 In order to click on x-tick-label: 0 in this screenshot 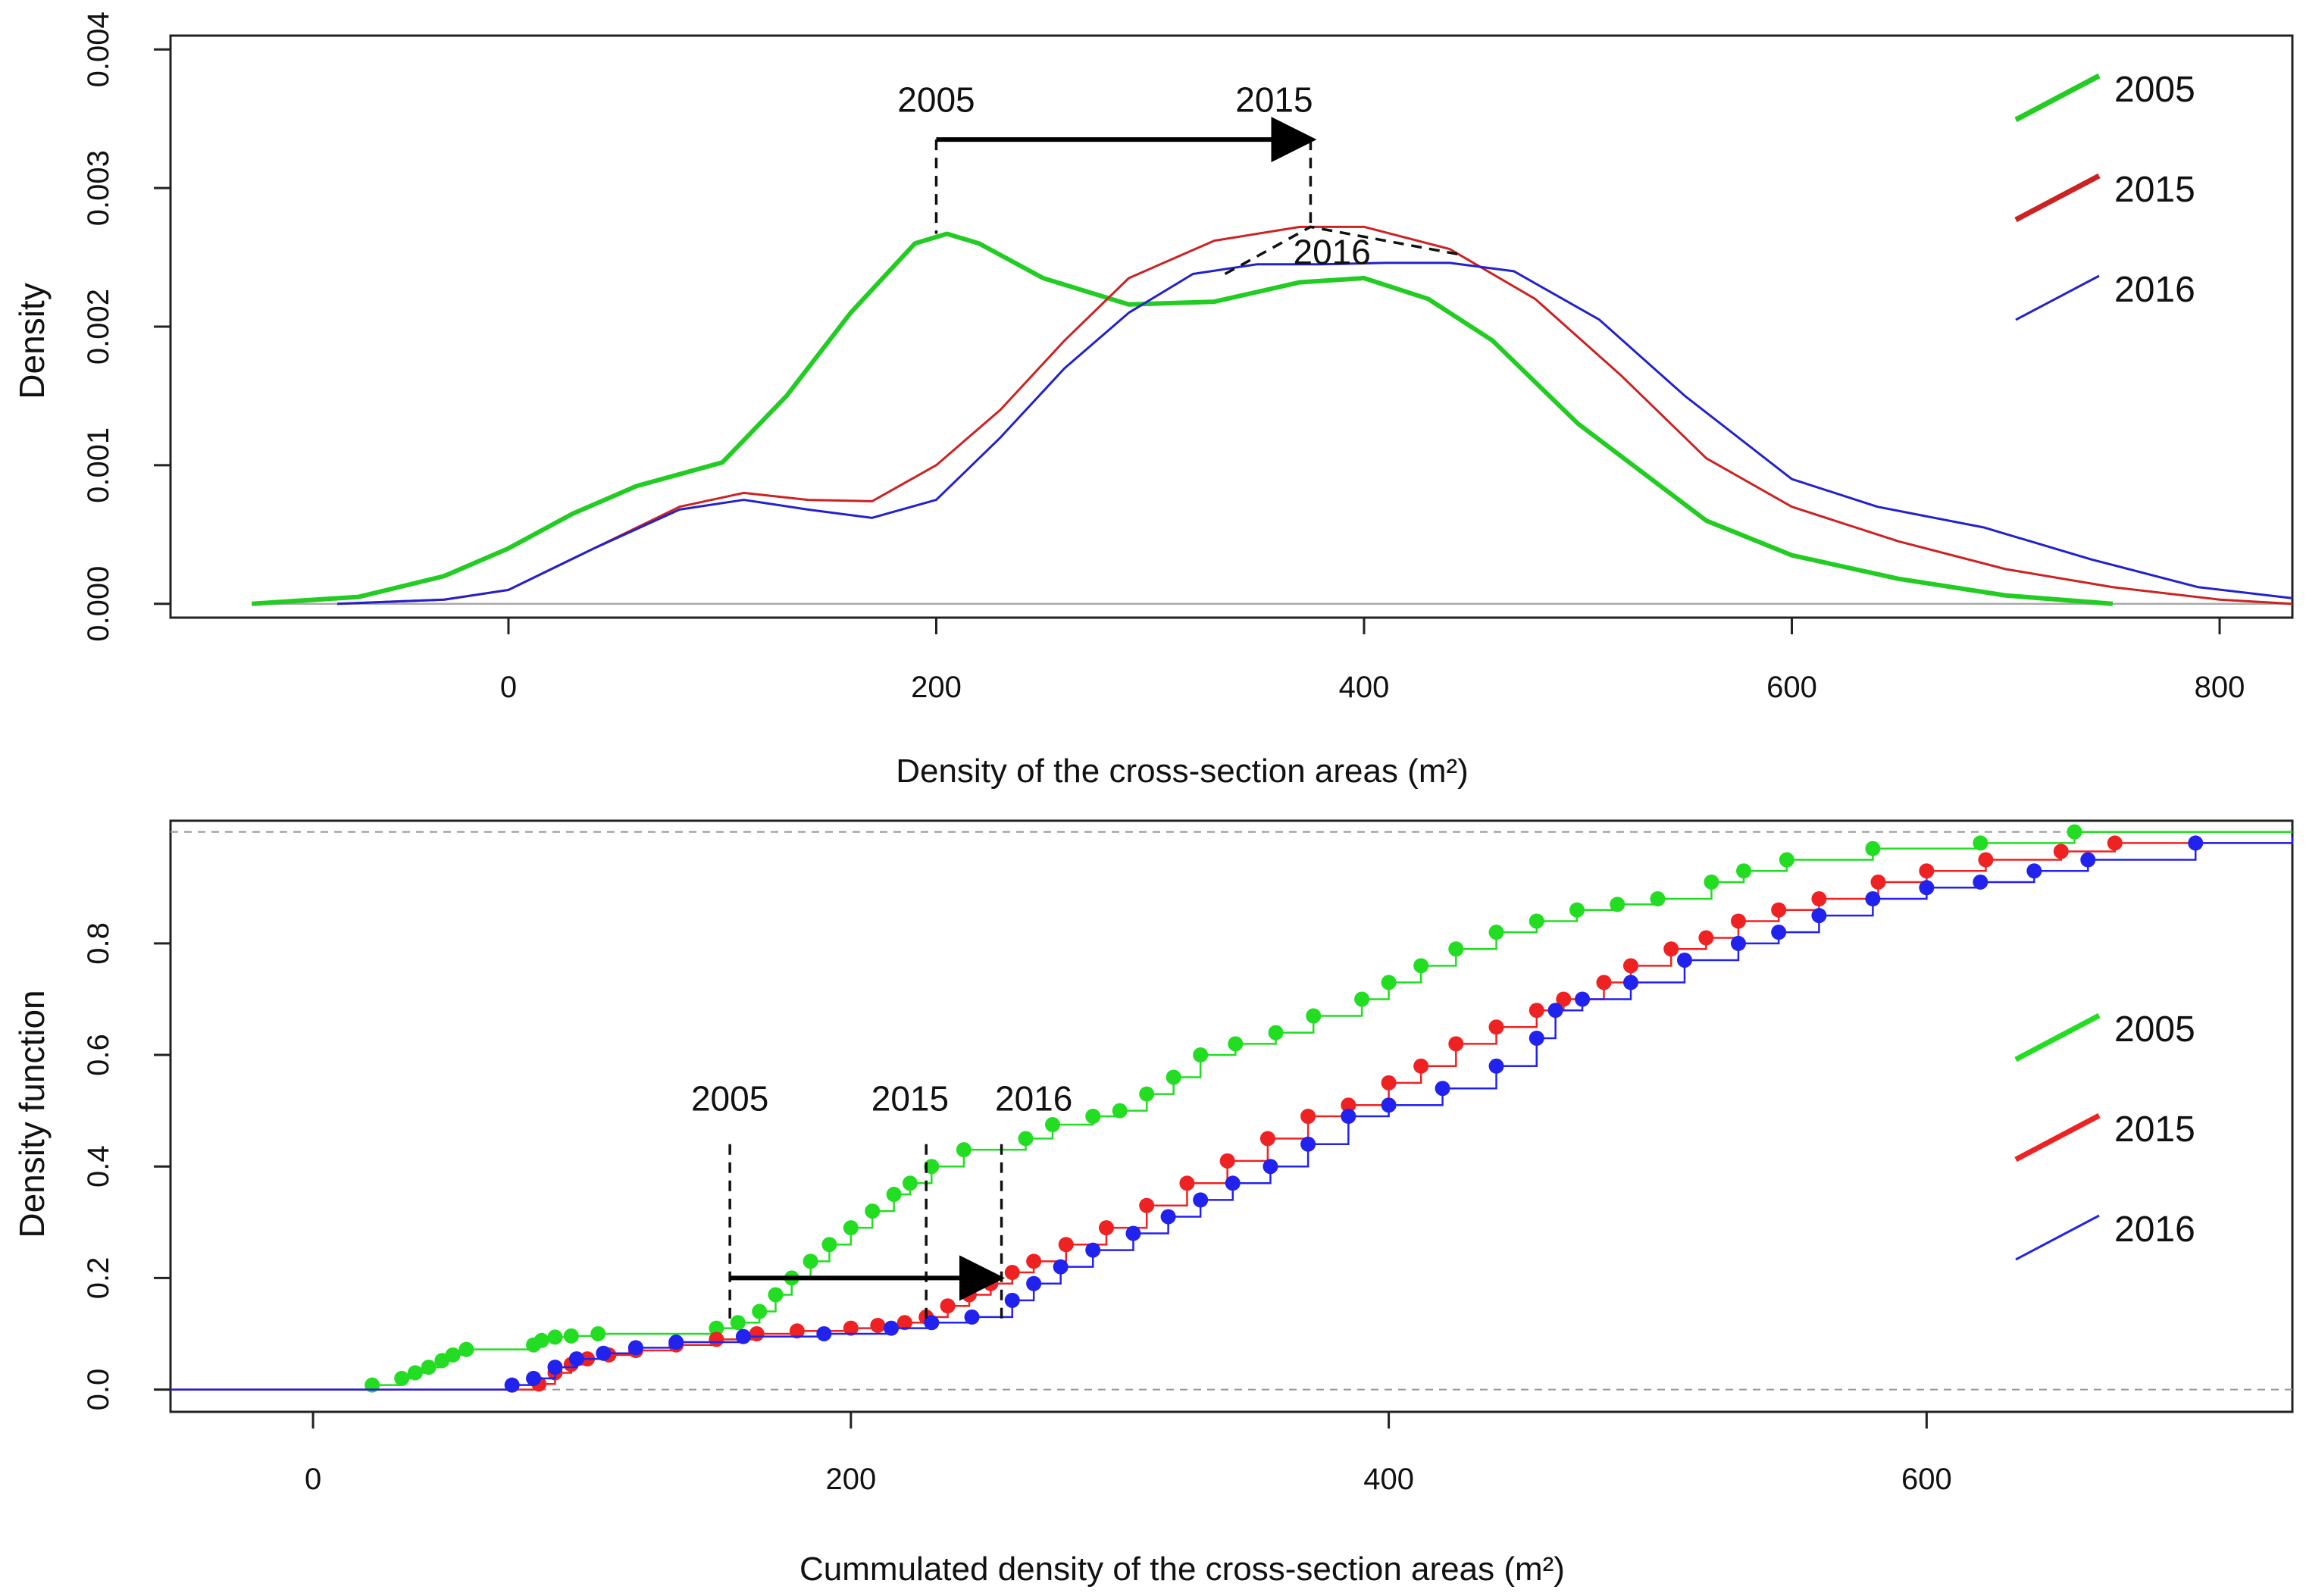, I will do `click(508, 687)`.